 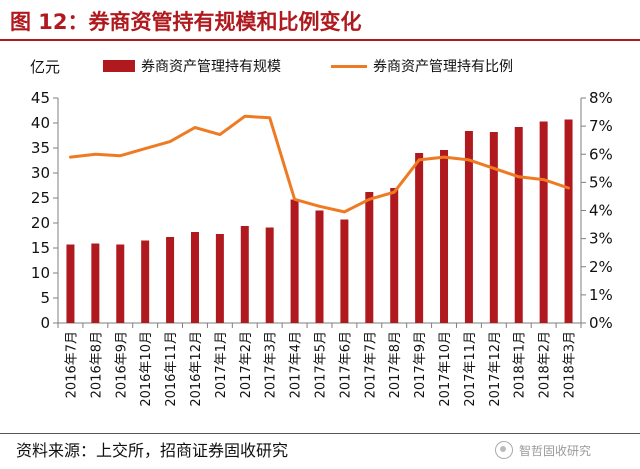 I want to click on figure-title: 图 12：券商资管持有规模和比例变化, so click(x=186, y=22).